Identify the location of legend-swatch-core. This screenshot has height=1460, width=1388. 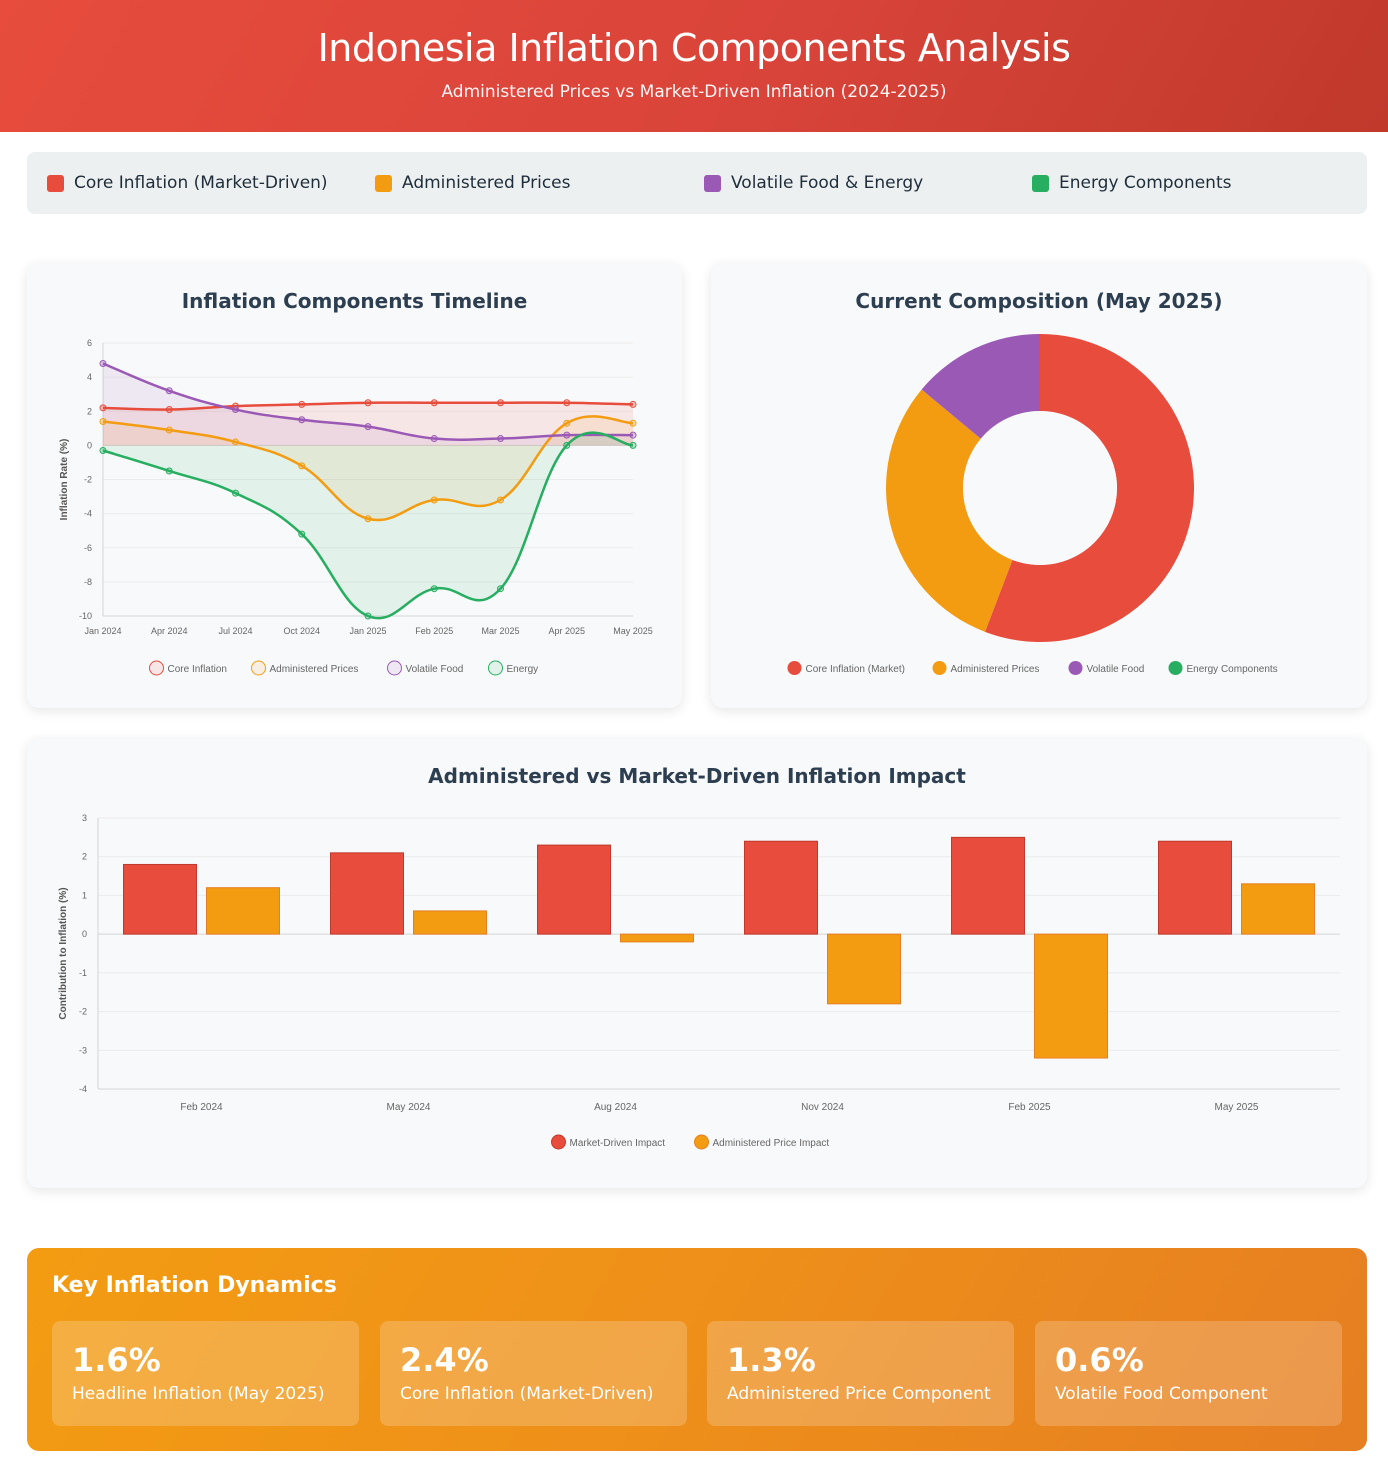
(55, 183).